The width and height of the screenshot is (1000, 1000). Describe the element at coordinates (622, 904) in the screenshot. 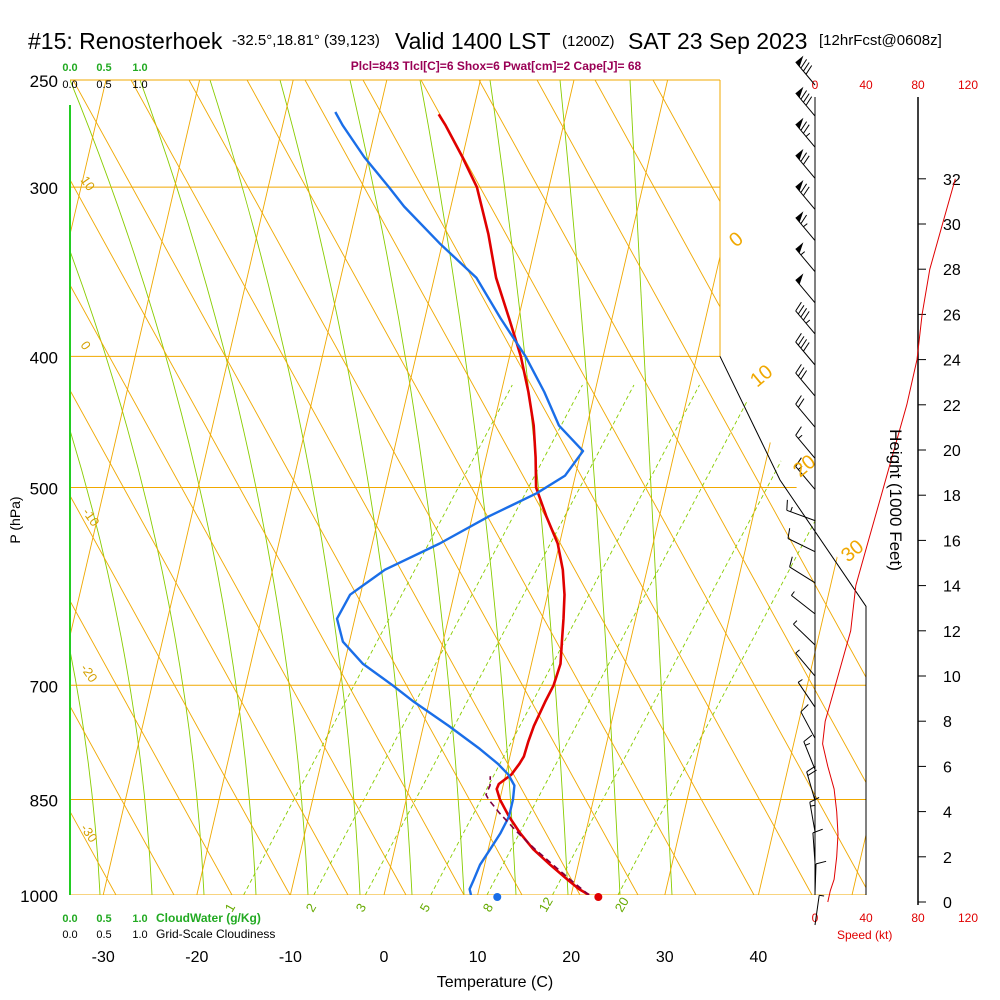

I see `mixing-ratio-label: 20` at that location.